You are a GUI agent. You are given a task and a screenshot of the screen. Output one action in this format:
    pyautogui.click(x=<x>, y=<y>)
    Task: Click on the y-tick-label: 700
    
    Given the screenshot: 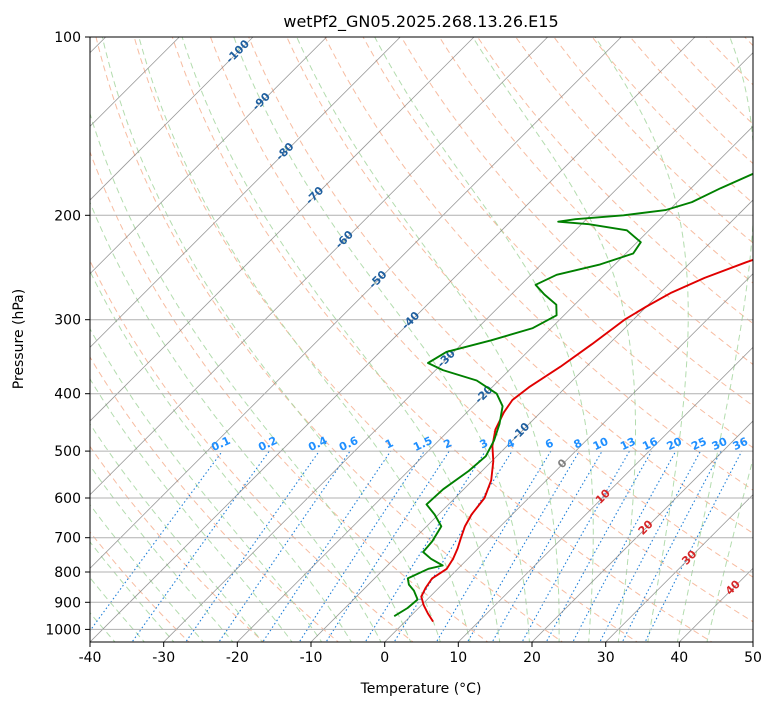 What is the action you would take?
    pyautogui.click(x=67, y=539)
    